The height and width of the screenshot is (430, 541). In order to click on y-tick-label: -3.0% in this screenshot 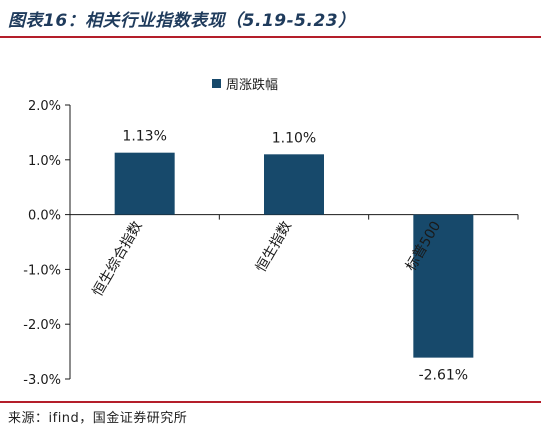, I will do `click(42, 380)`.